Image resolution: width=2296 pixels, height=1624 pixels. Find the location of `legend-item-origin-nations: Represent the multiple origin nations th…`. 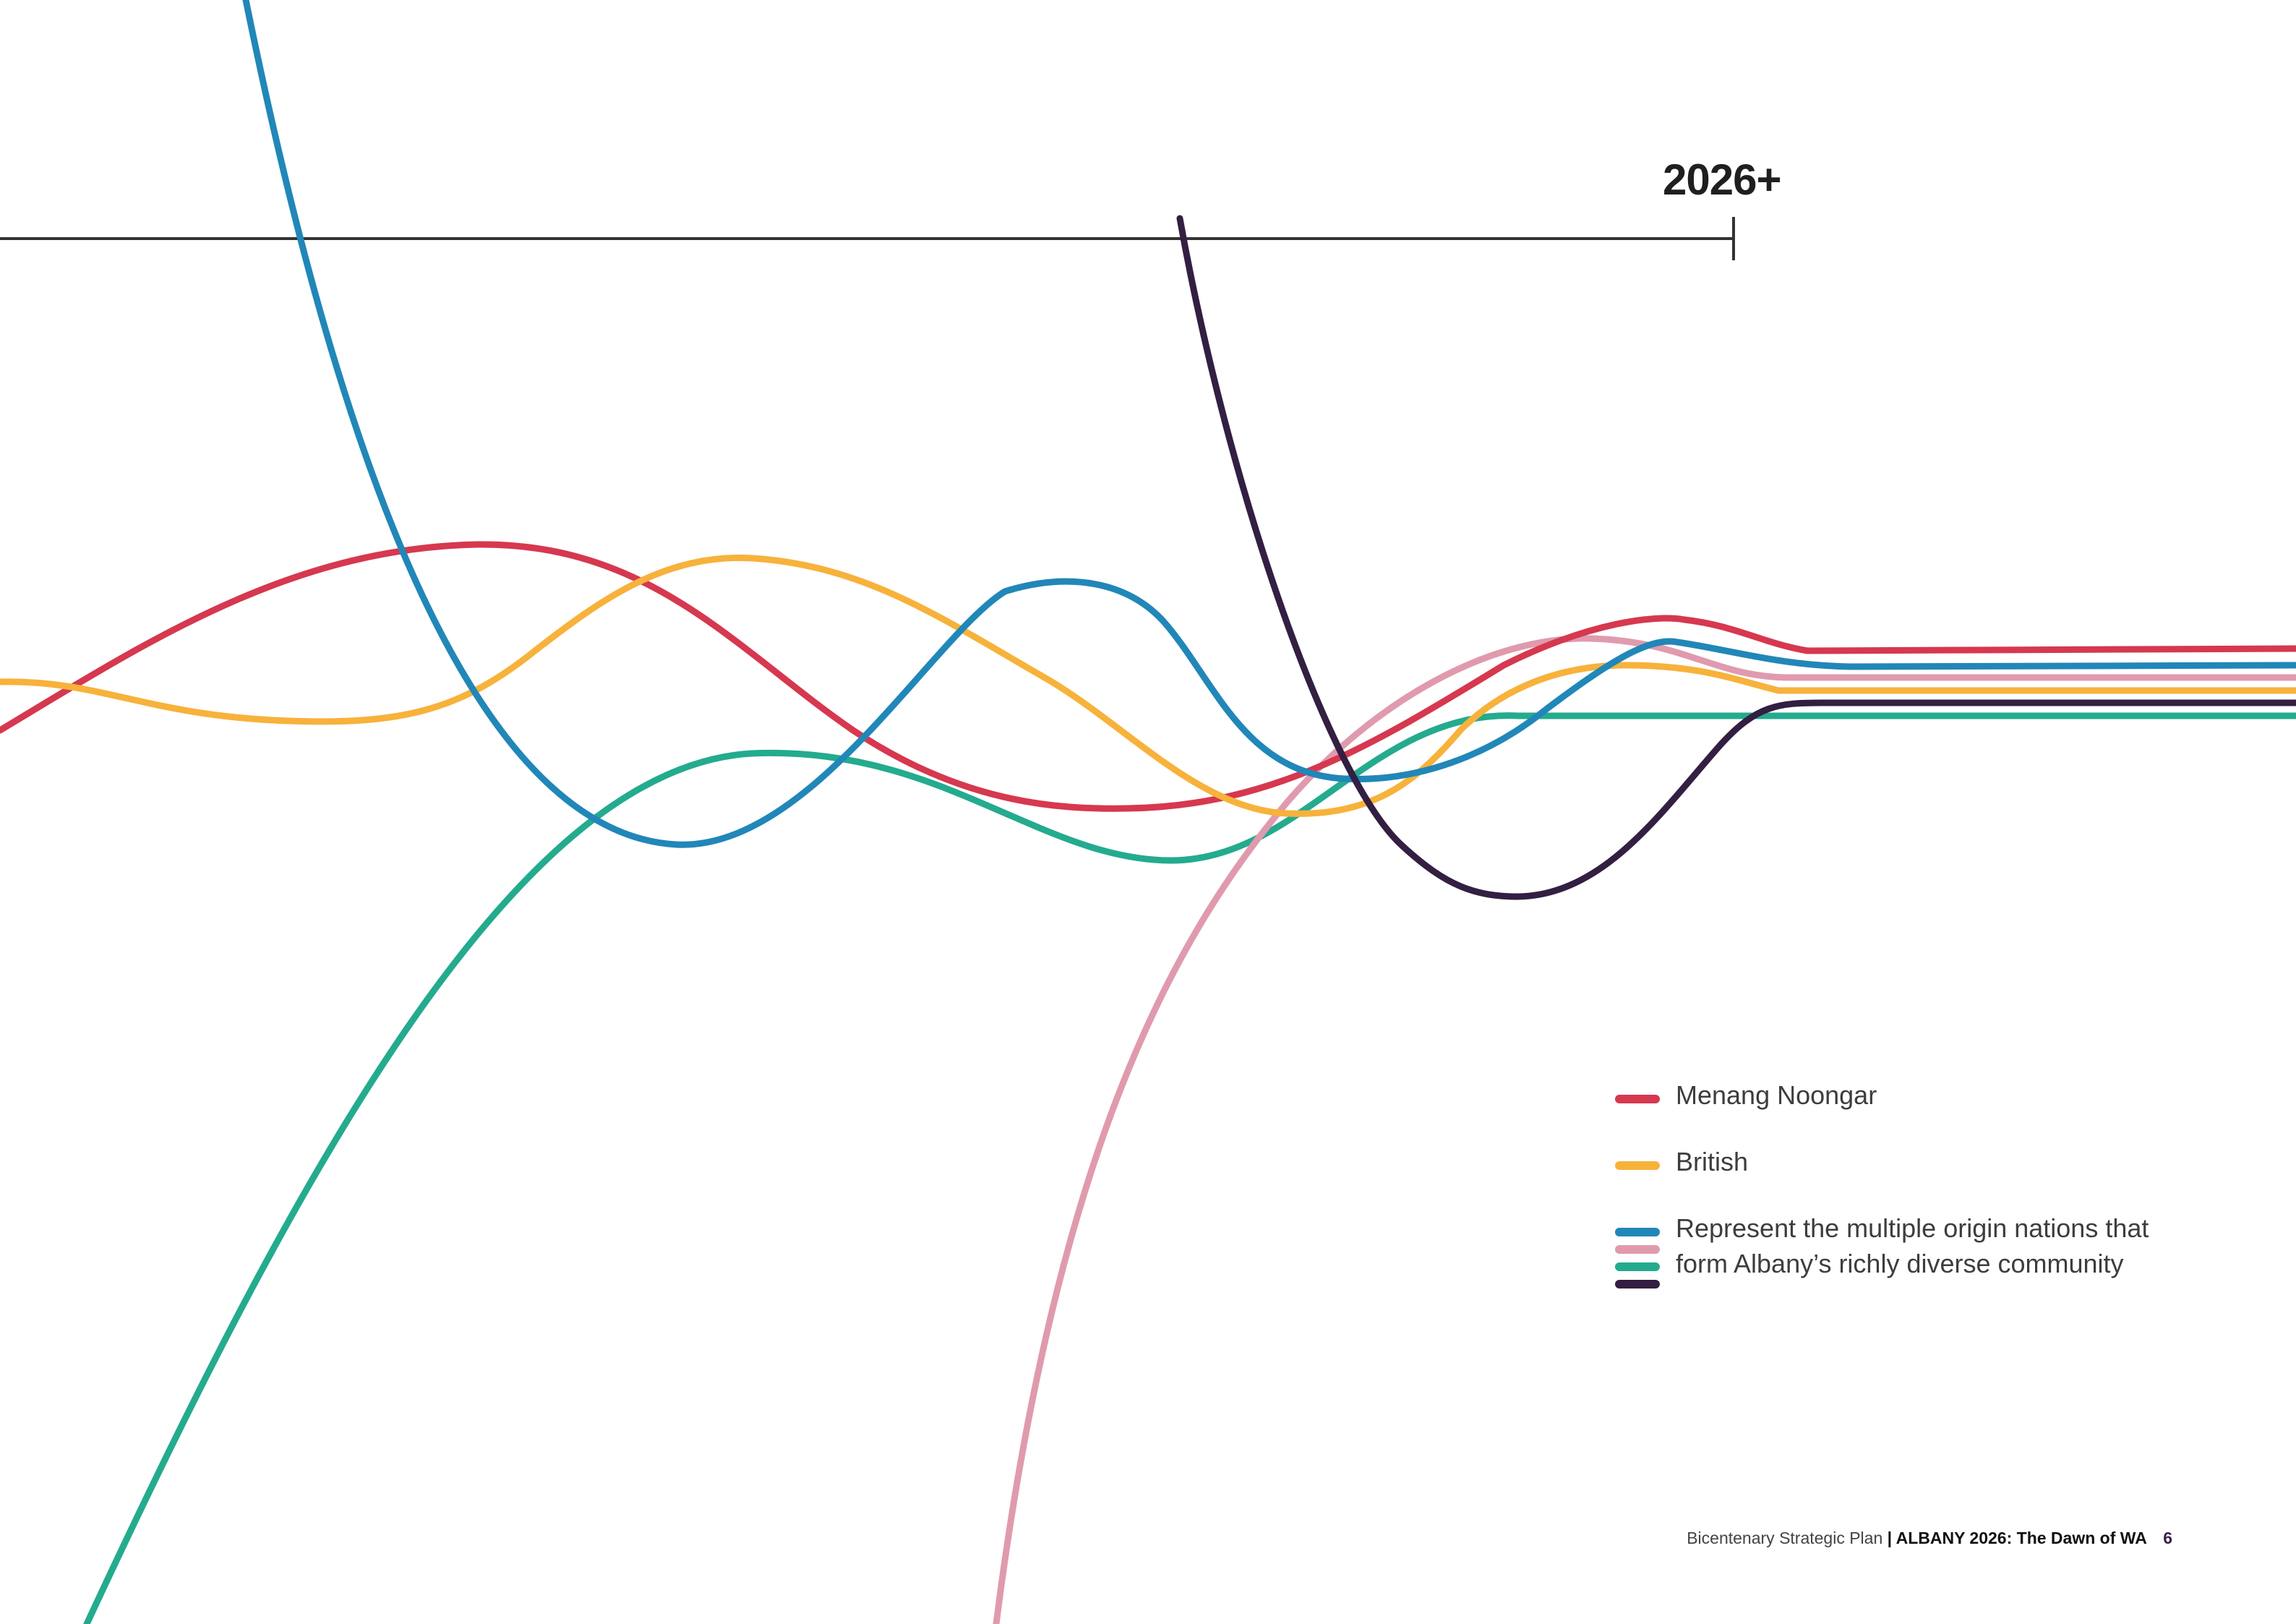

legend-item-origin-nations: Represent the multiple origin nations th… is located at coordinates (1885, 1249).